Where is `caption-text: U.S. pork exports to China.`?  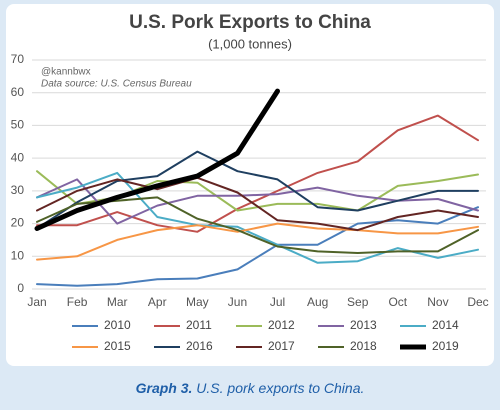 caption-text: U.S. pork exports to China. is located at coordinates (280, 388).